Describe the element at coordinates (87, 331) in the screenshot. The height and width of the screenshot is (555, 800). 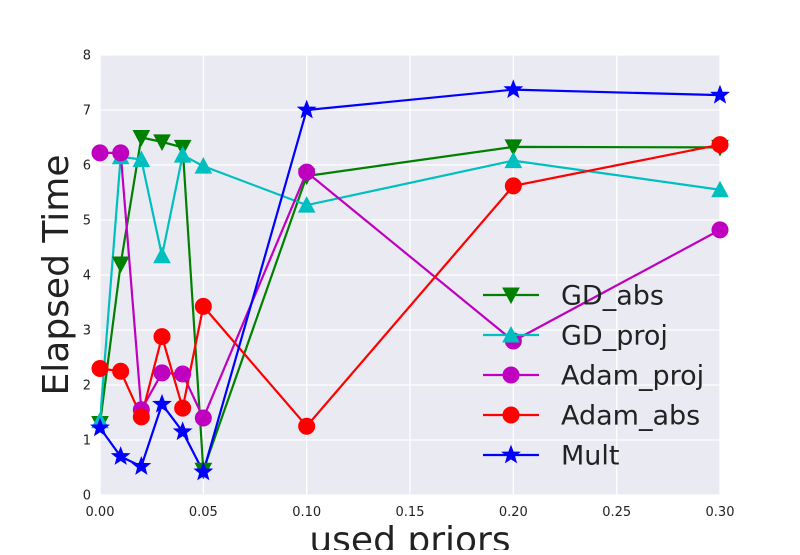
I see `y-tick-label: 3` at that location.